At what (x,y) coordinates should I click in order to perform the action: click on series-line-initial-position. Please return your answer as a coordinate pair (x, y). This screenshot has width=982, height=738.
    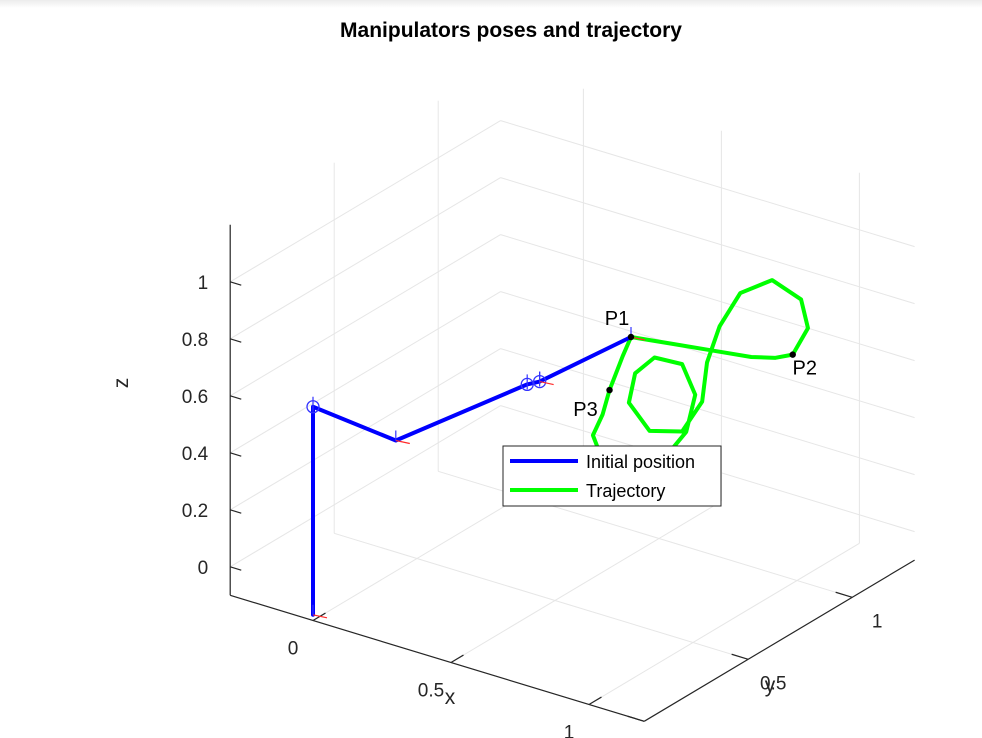
    Looking at the image, I should click on (472, 476).